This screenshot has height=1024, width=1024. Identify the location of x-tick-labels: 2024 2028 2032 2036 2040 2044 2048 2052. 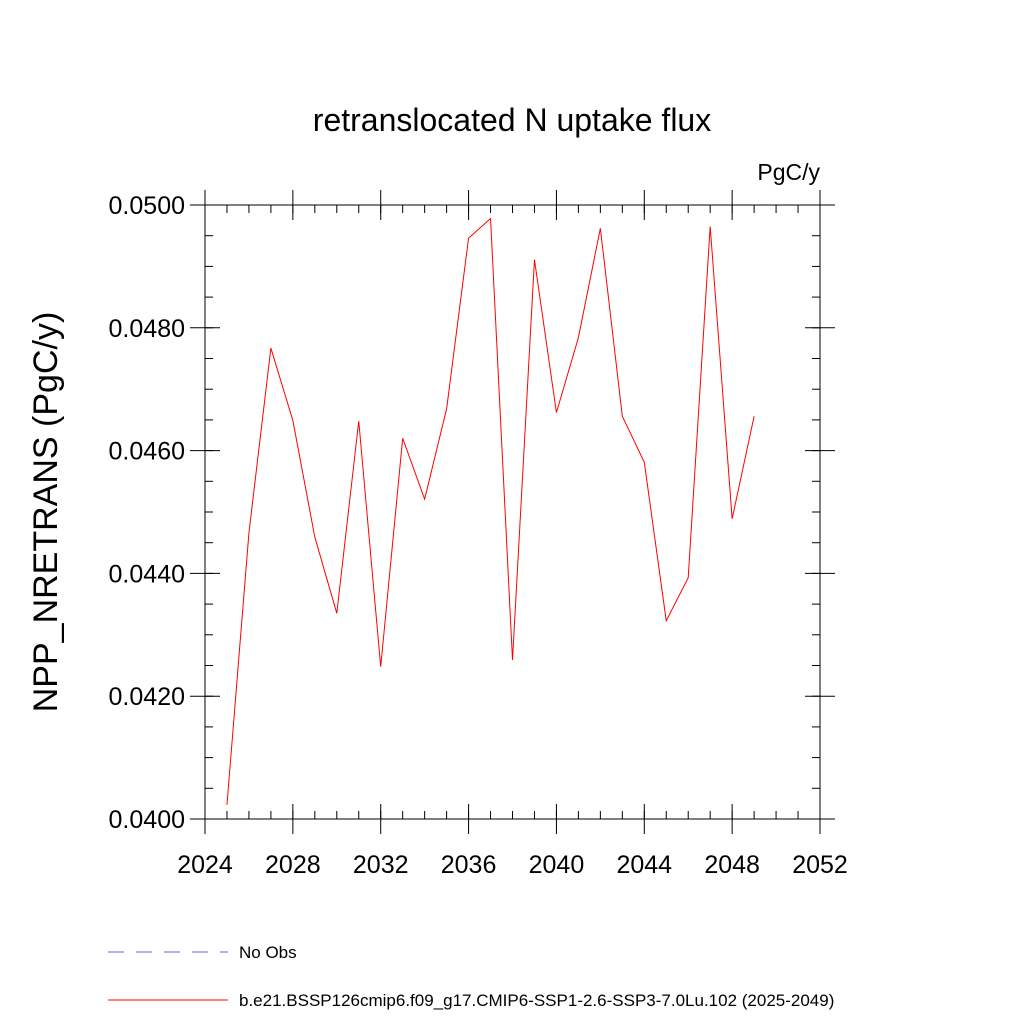
(512, 865).